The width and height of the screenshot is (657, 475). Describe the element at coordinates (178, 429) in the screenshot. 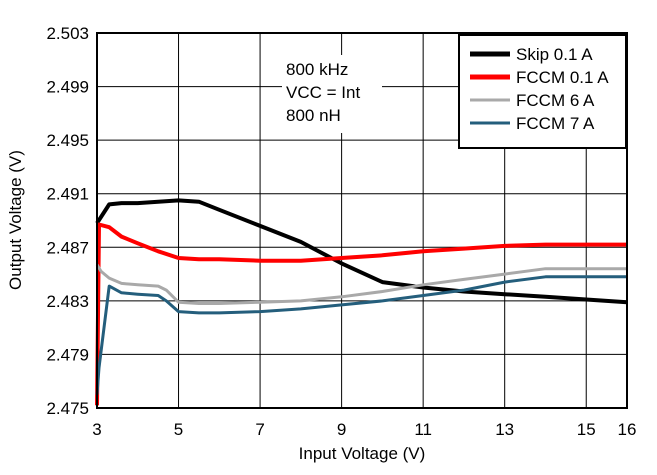

I see `x-tick-label-1: 5` at that location.